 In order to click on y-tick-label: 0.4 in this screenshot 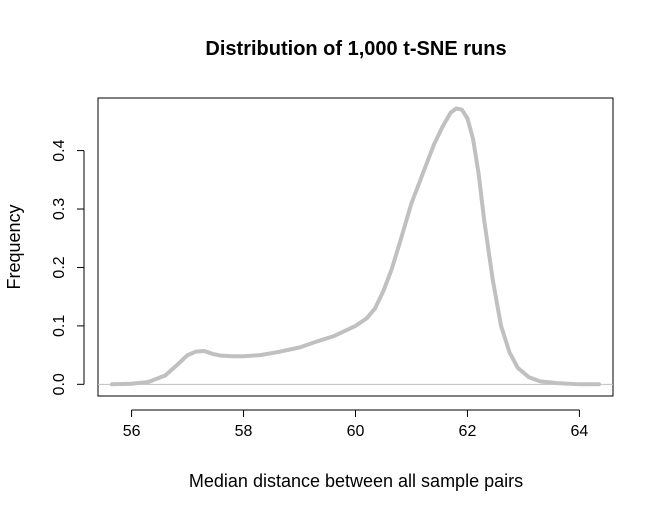, I will do `click(59, 150)`.